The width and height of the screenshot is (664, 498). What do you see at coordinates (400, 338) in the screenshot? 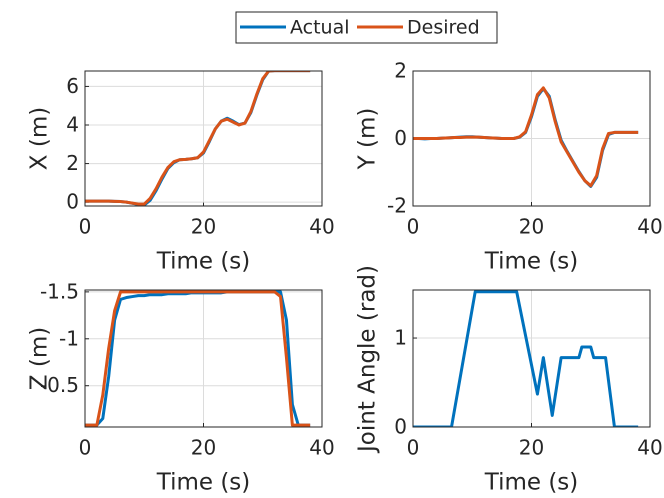
I see `y-tick-label: 1` at bounding box center [400, 338].